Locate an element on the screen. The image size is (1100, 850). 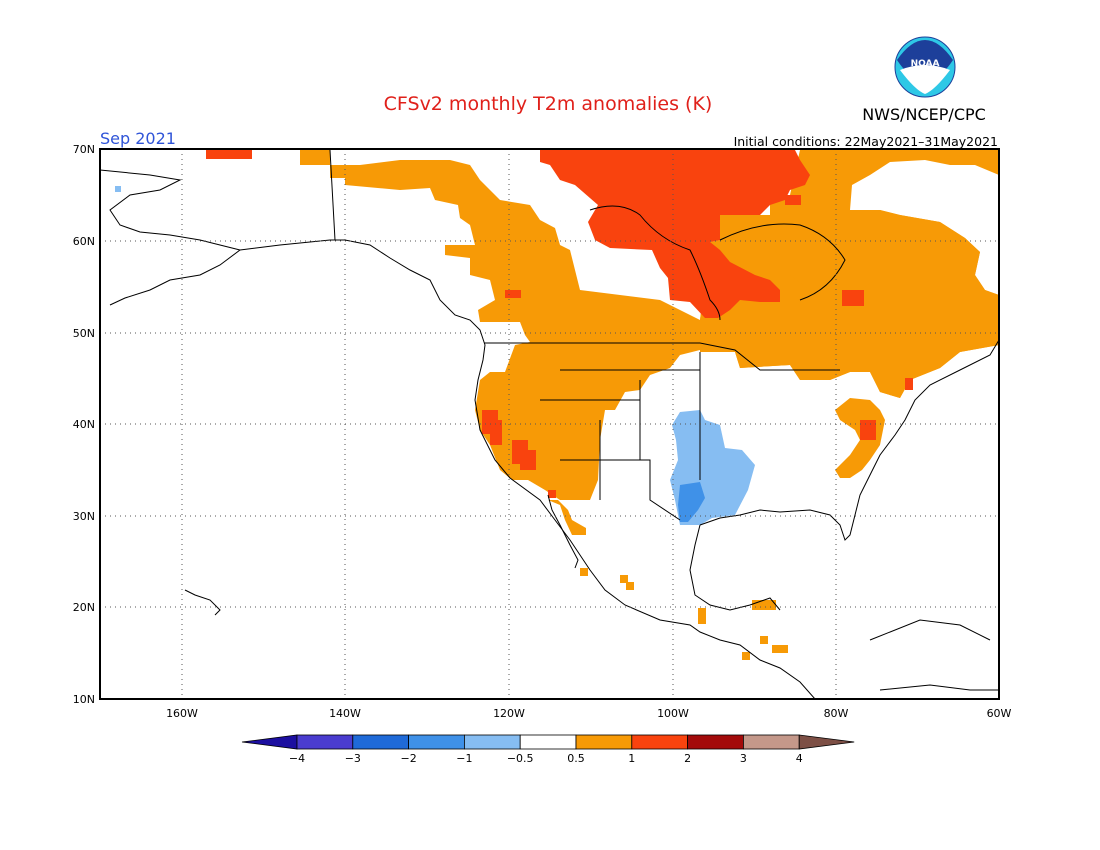
colorbar-tick-label: 2 is located at coordinates (687, 758).